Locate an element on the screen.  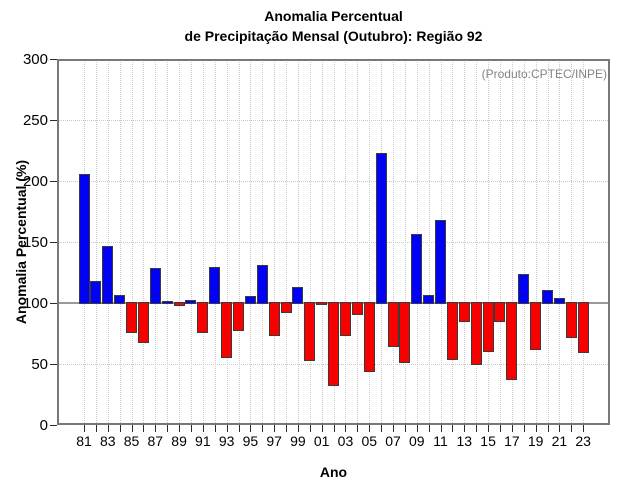
x-tick-label-83: 83 is located at coordinates (107, 441).